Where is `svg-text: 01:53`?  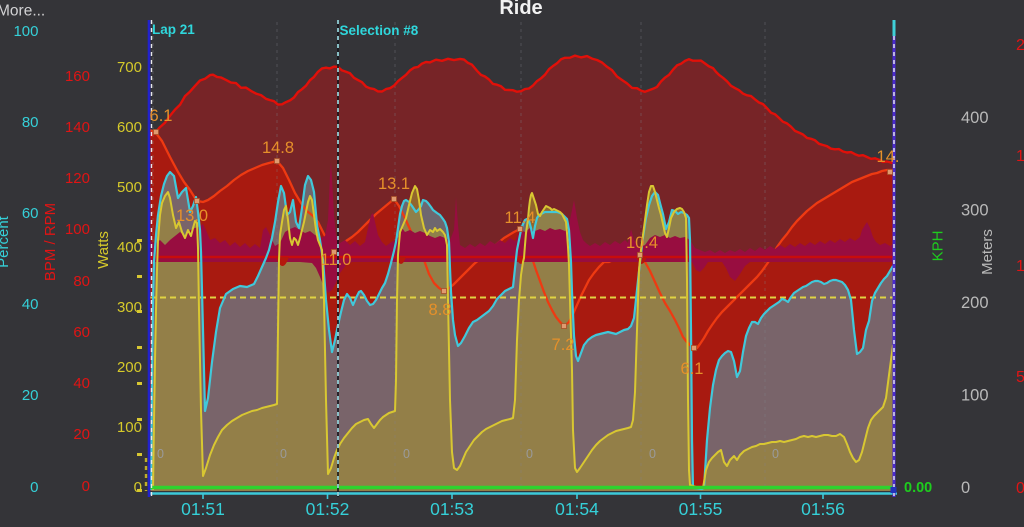 svg-text: 01:53 is located at coordinates (452, 509).